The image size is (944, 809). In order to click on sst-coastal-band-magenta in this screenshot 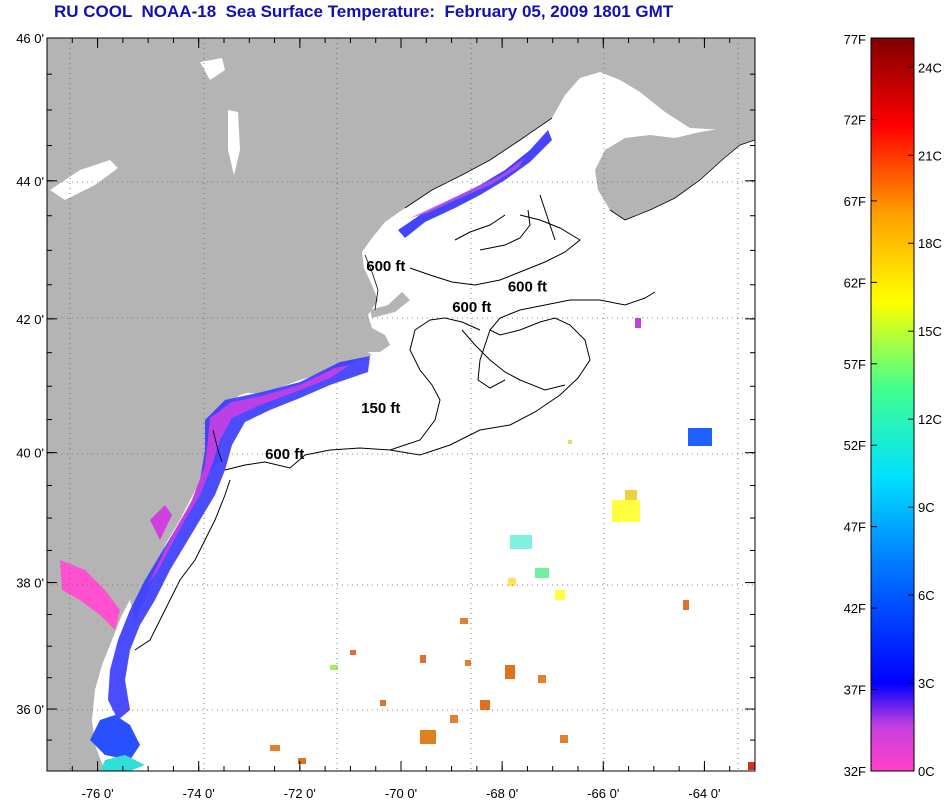, I will do `click(249, 475)`.